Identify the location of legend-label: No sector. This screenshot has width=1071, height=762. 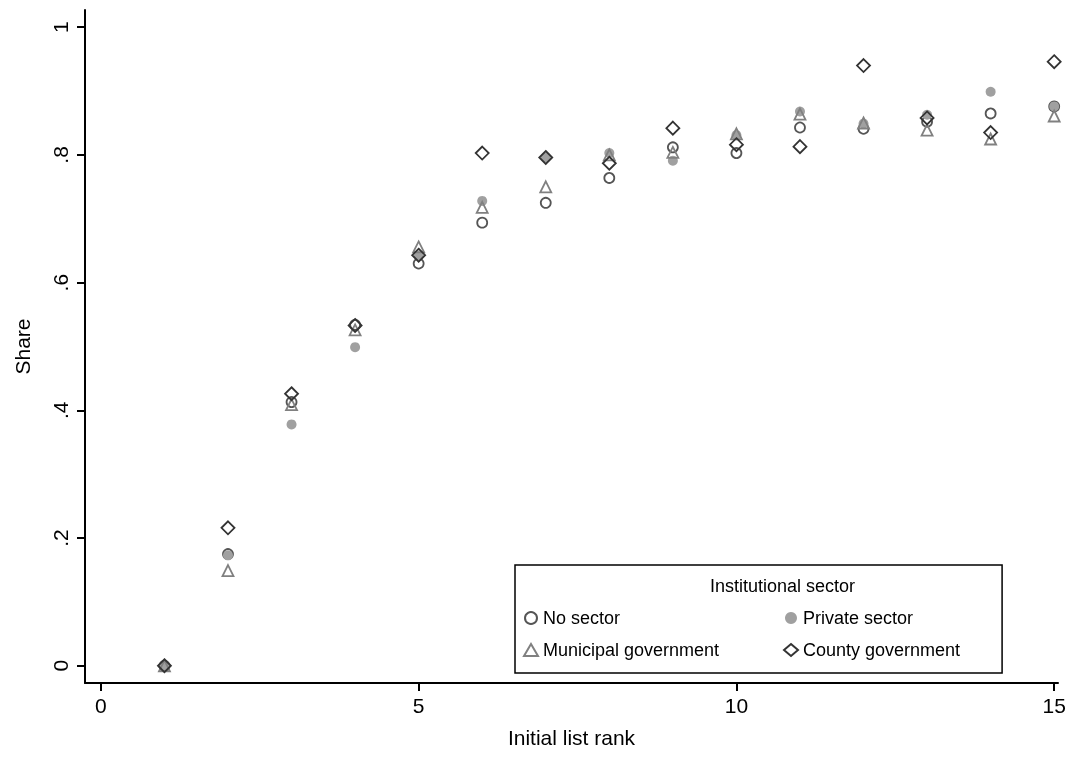
(582, 618).